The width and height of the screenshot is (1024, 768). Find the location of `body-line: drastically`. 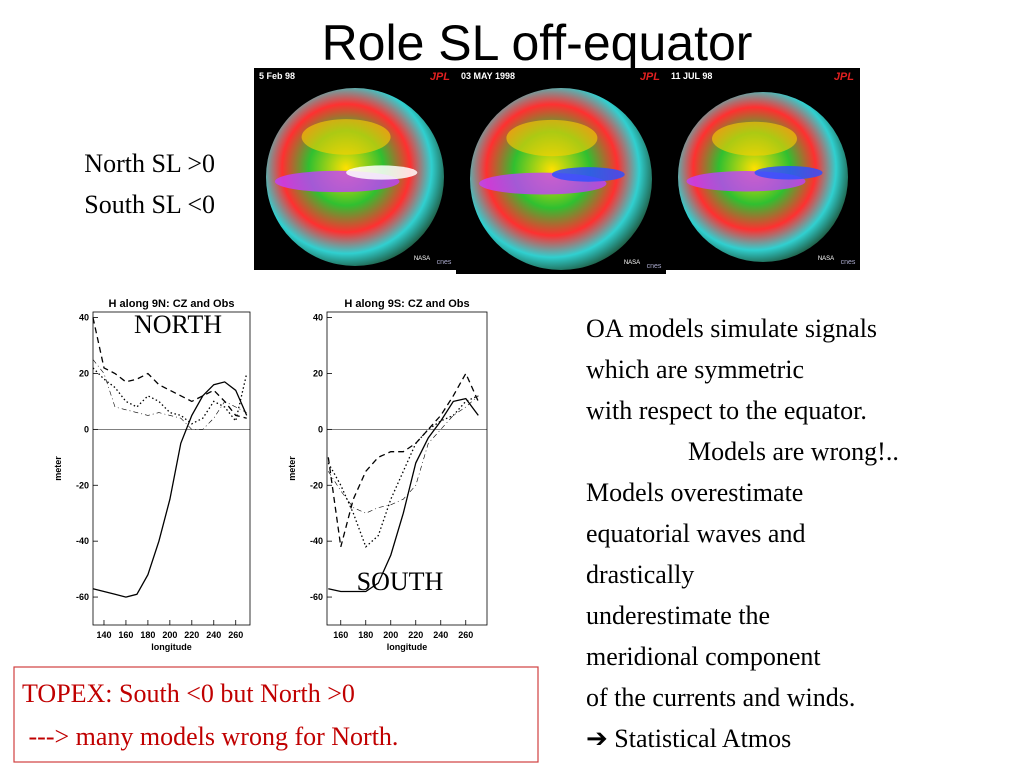

body-line: drastically is located at coordinates (640, 574).